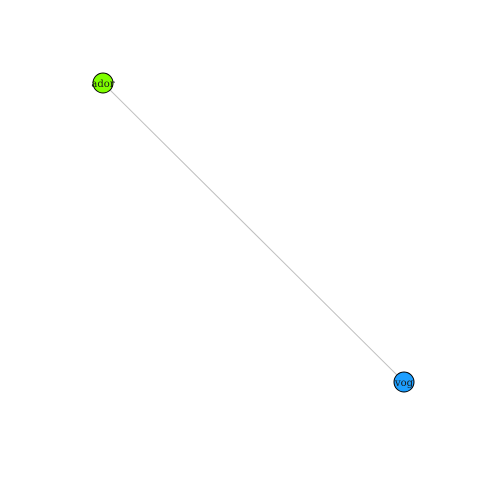  I want to click on node-vog-label: vog, so click(404, 383).